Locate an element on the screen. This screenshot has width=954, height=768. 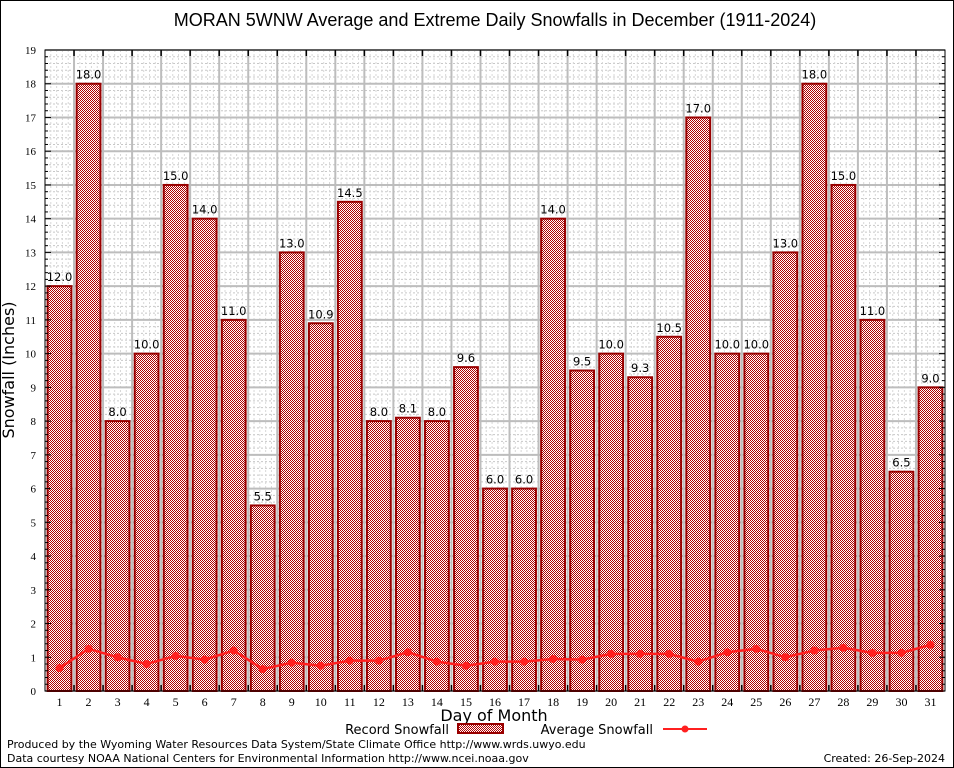
average-line is located at coordinates (495, 657).